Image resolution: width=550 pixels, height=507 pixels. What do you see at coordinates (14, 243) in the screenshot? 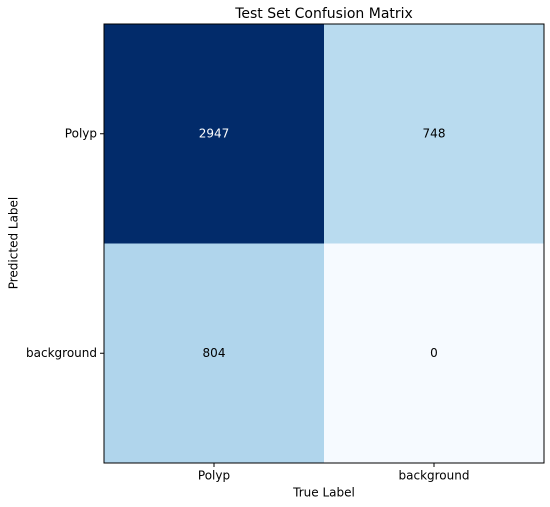
I see `y-axis-label: Predicted Label` at bounding box center [14, 243].